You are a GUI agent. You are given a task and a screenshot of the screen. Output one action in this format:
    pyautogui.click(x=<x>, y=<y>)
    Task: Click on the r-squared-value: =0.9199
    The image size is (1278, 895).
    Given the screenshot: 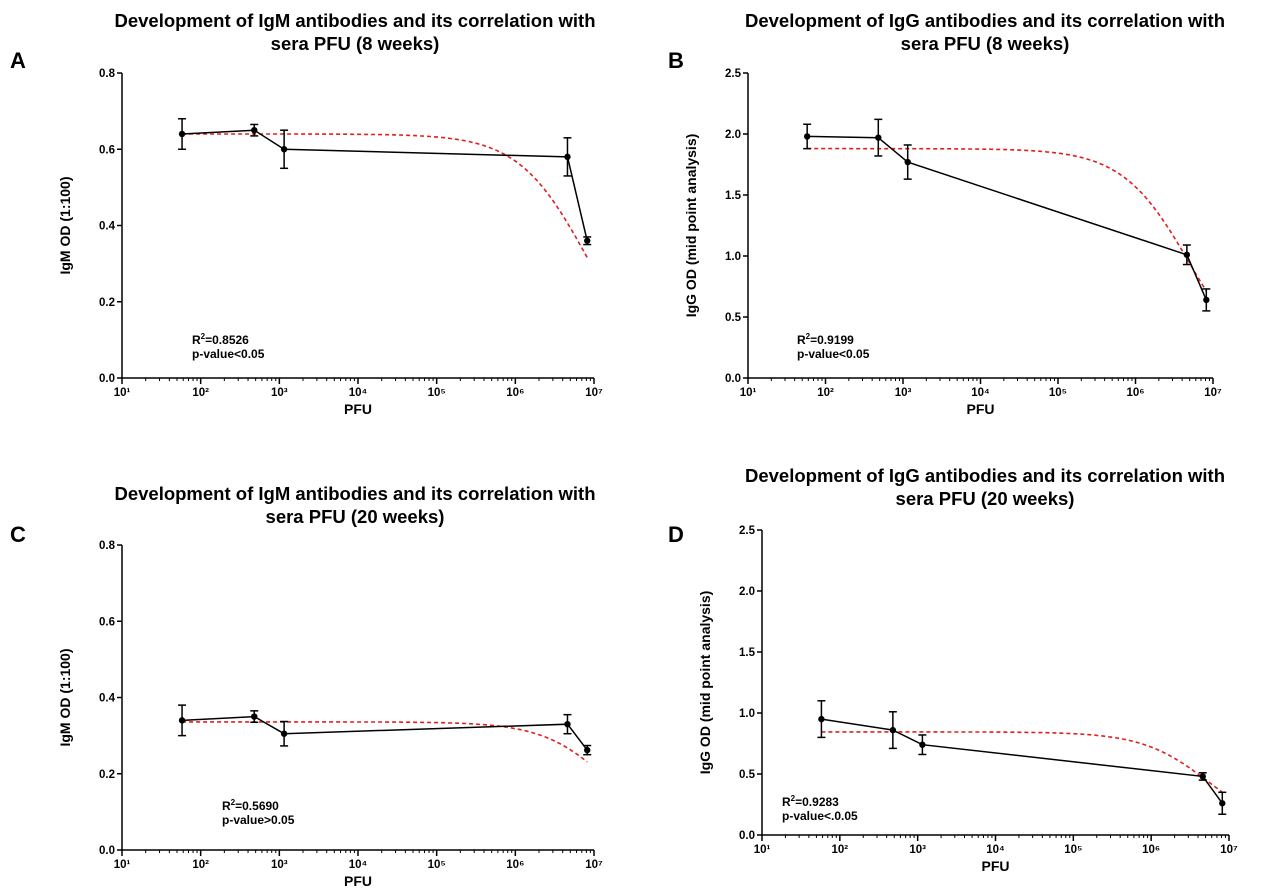 What is the action you would take?
    pyautogui.click(x=832, y=340)
    